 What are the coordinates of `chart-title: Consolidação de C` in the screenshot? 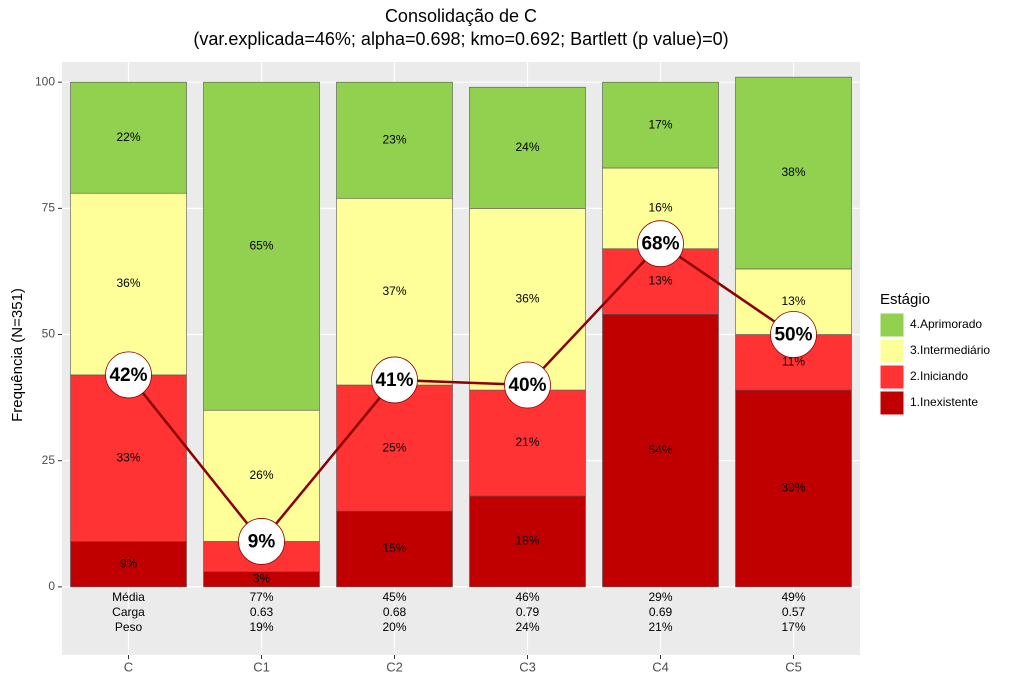 It's located at (461, 16).